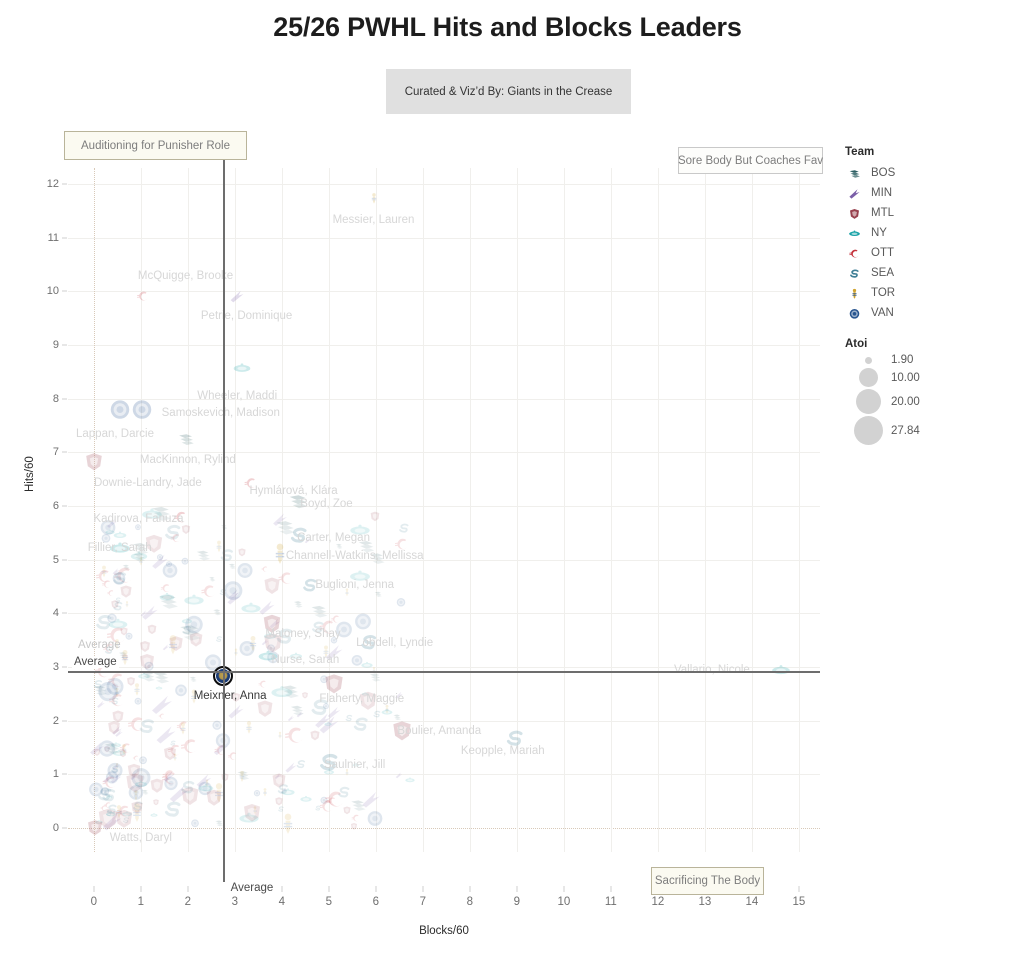 This screenshot has width=1015, height=963. Describe the element at coordinates (610, 902) in the screenshot. I see `x-tick-label: 11` at that location.